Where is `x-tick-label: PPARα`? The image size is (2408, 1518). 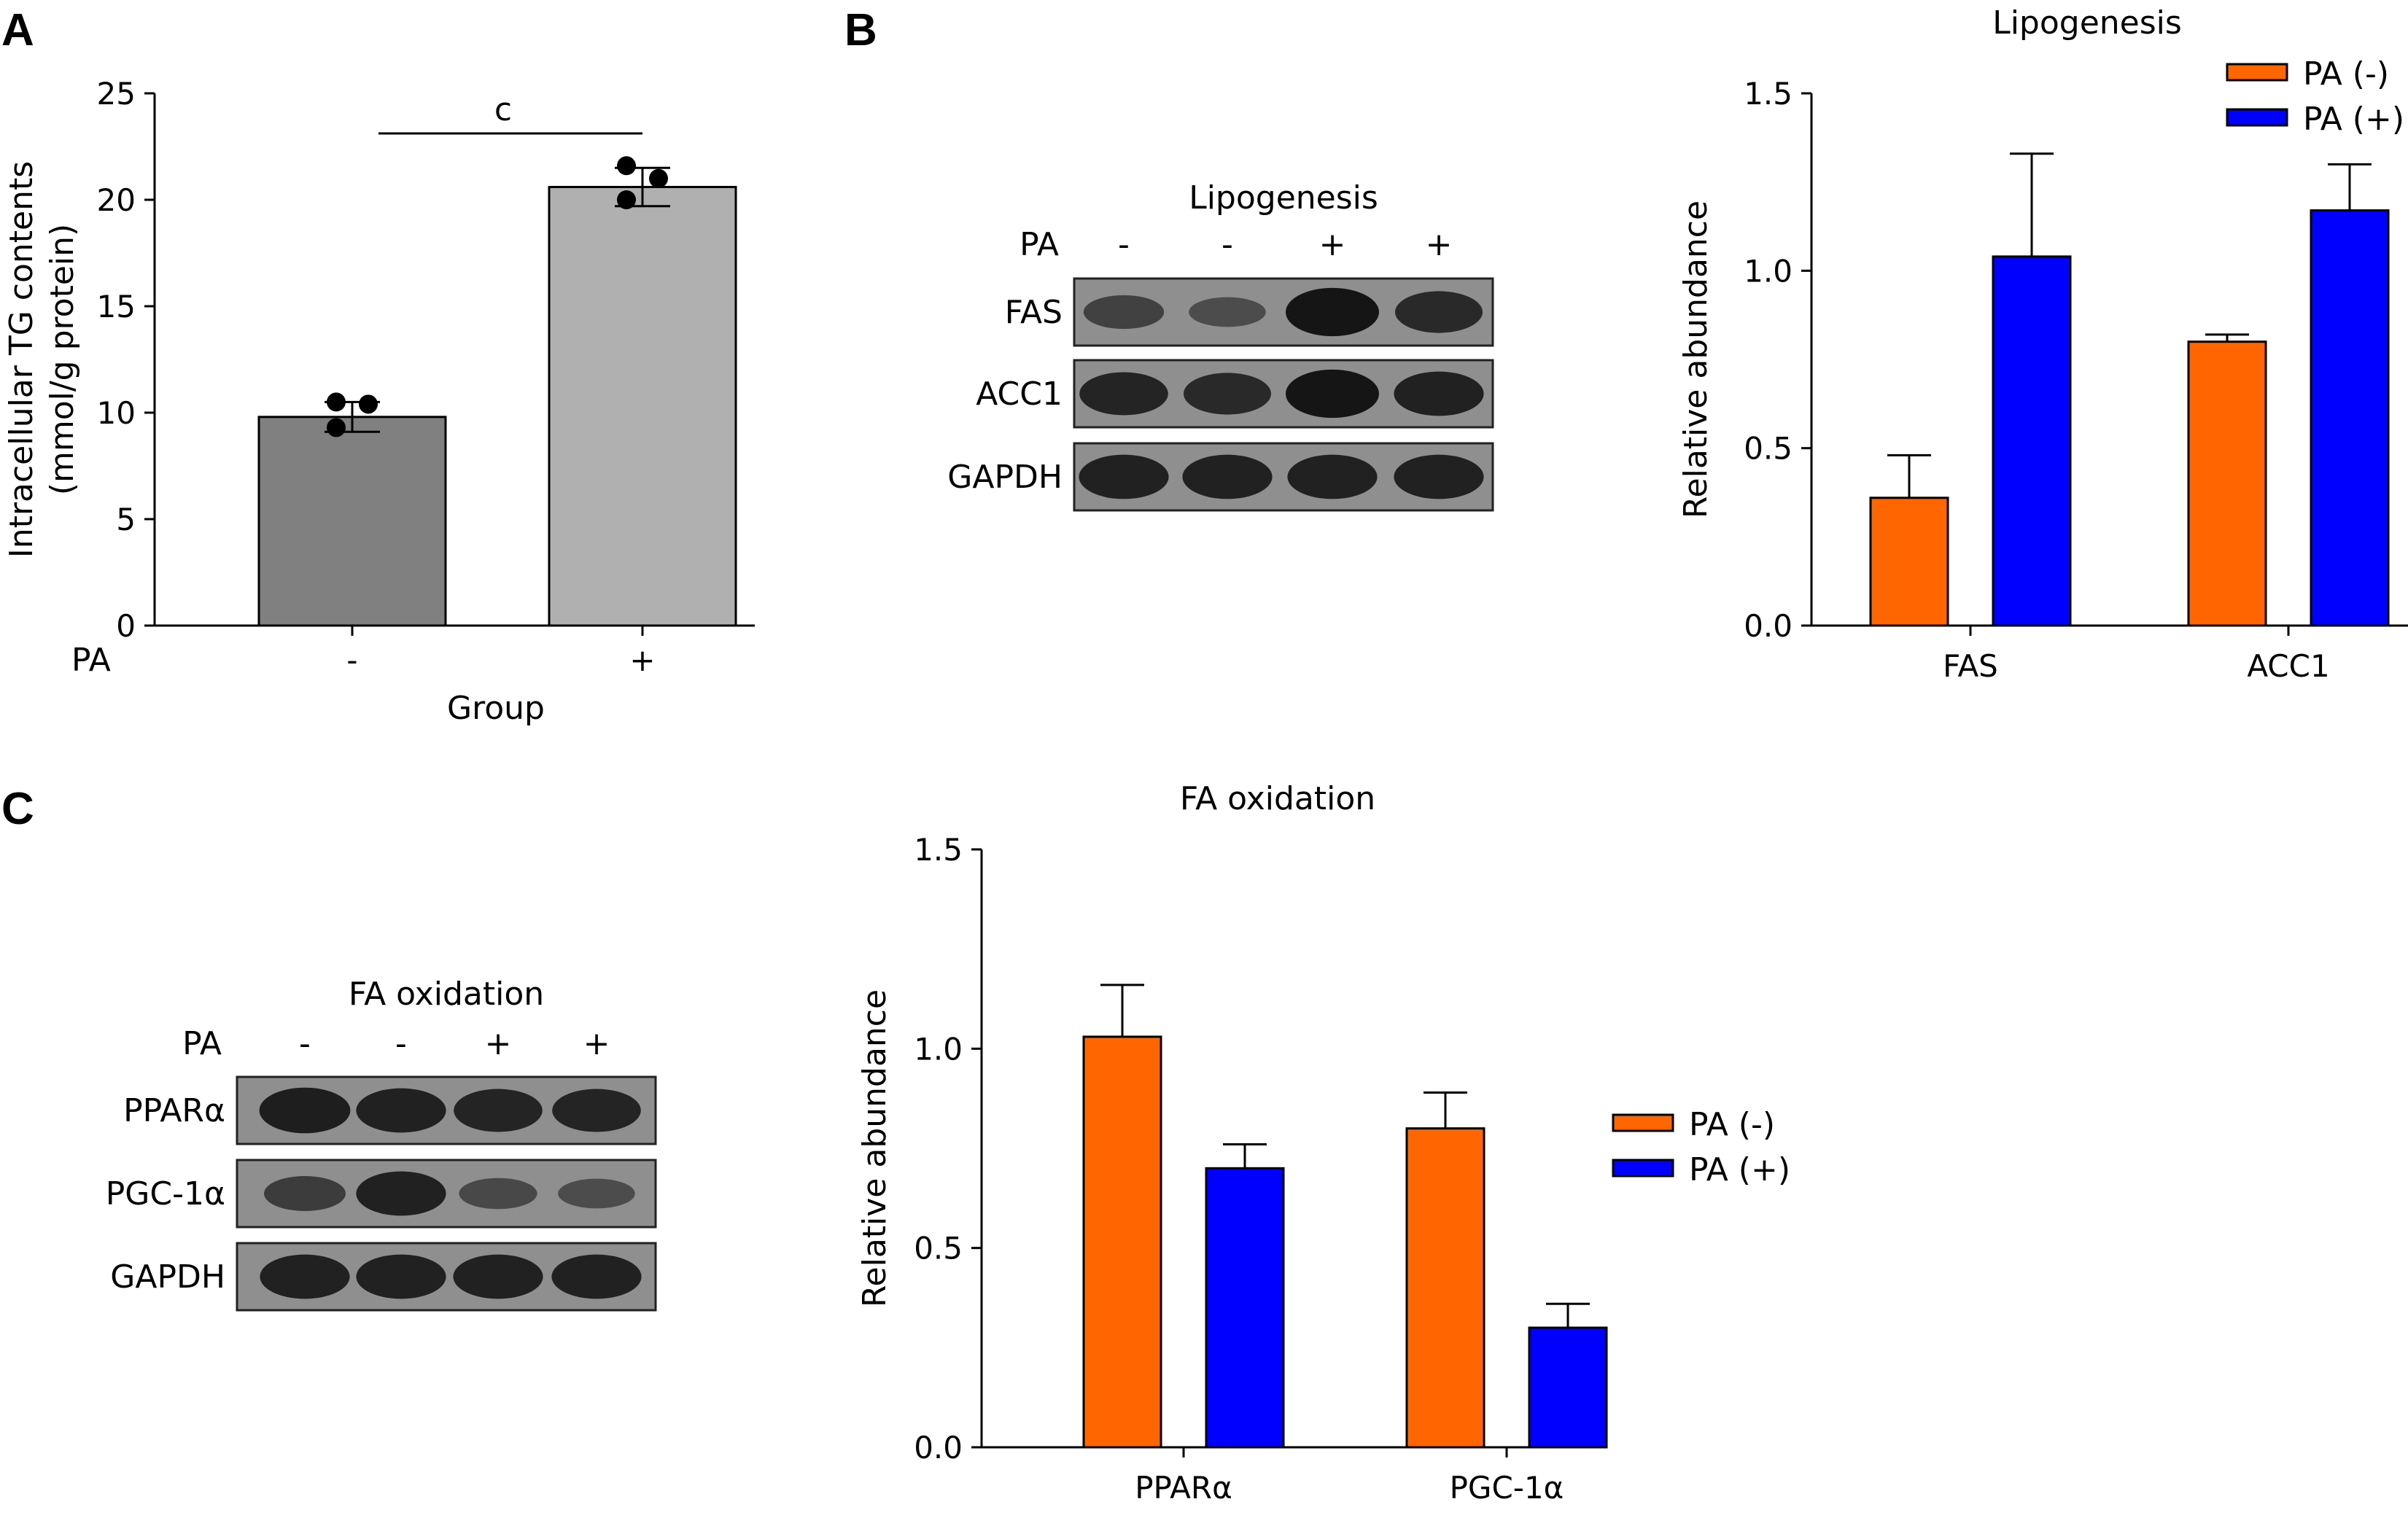 x-tick-label: PPARα is located at coordinates (1183, 1488).